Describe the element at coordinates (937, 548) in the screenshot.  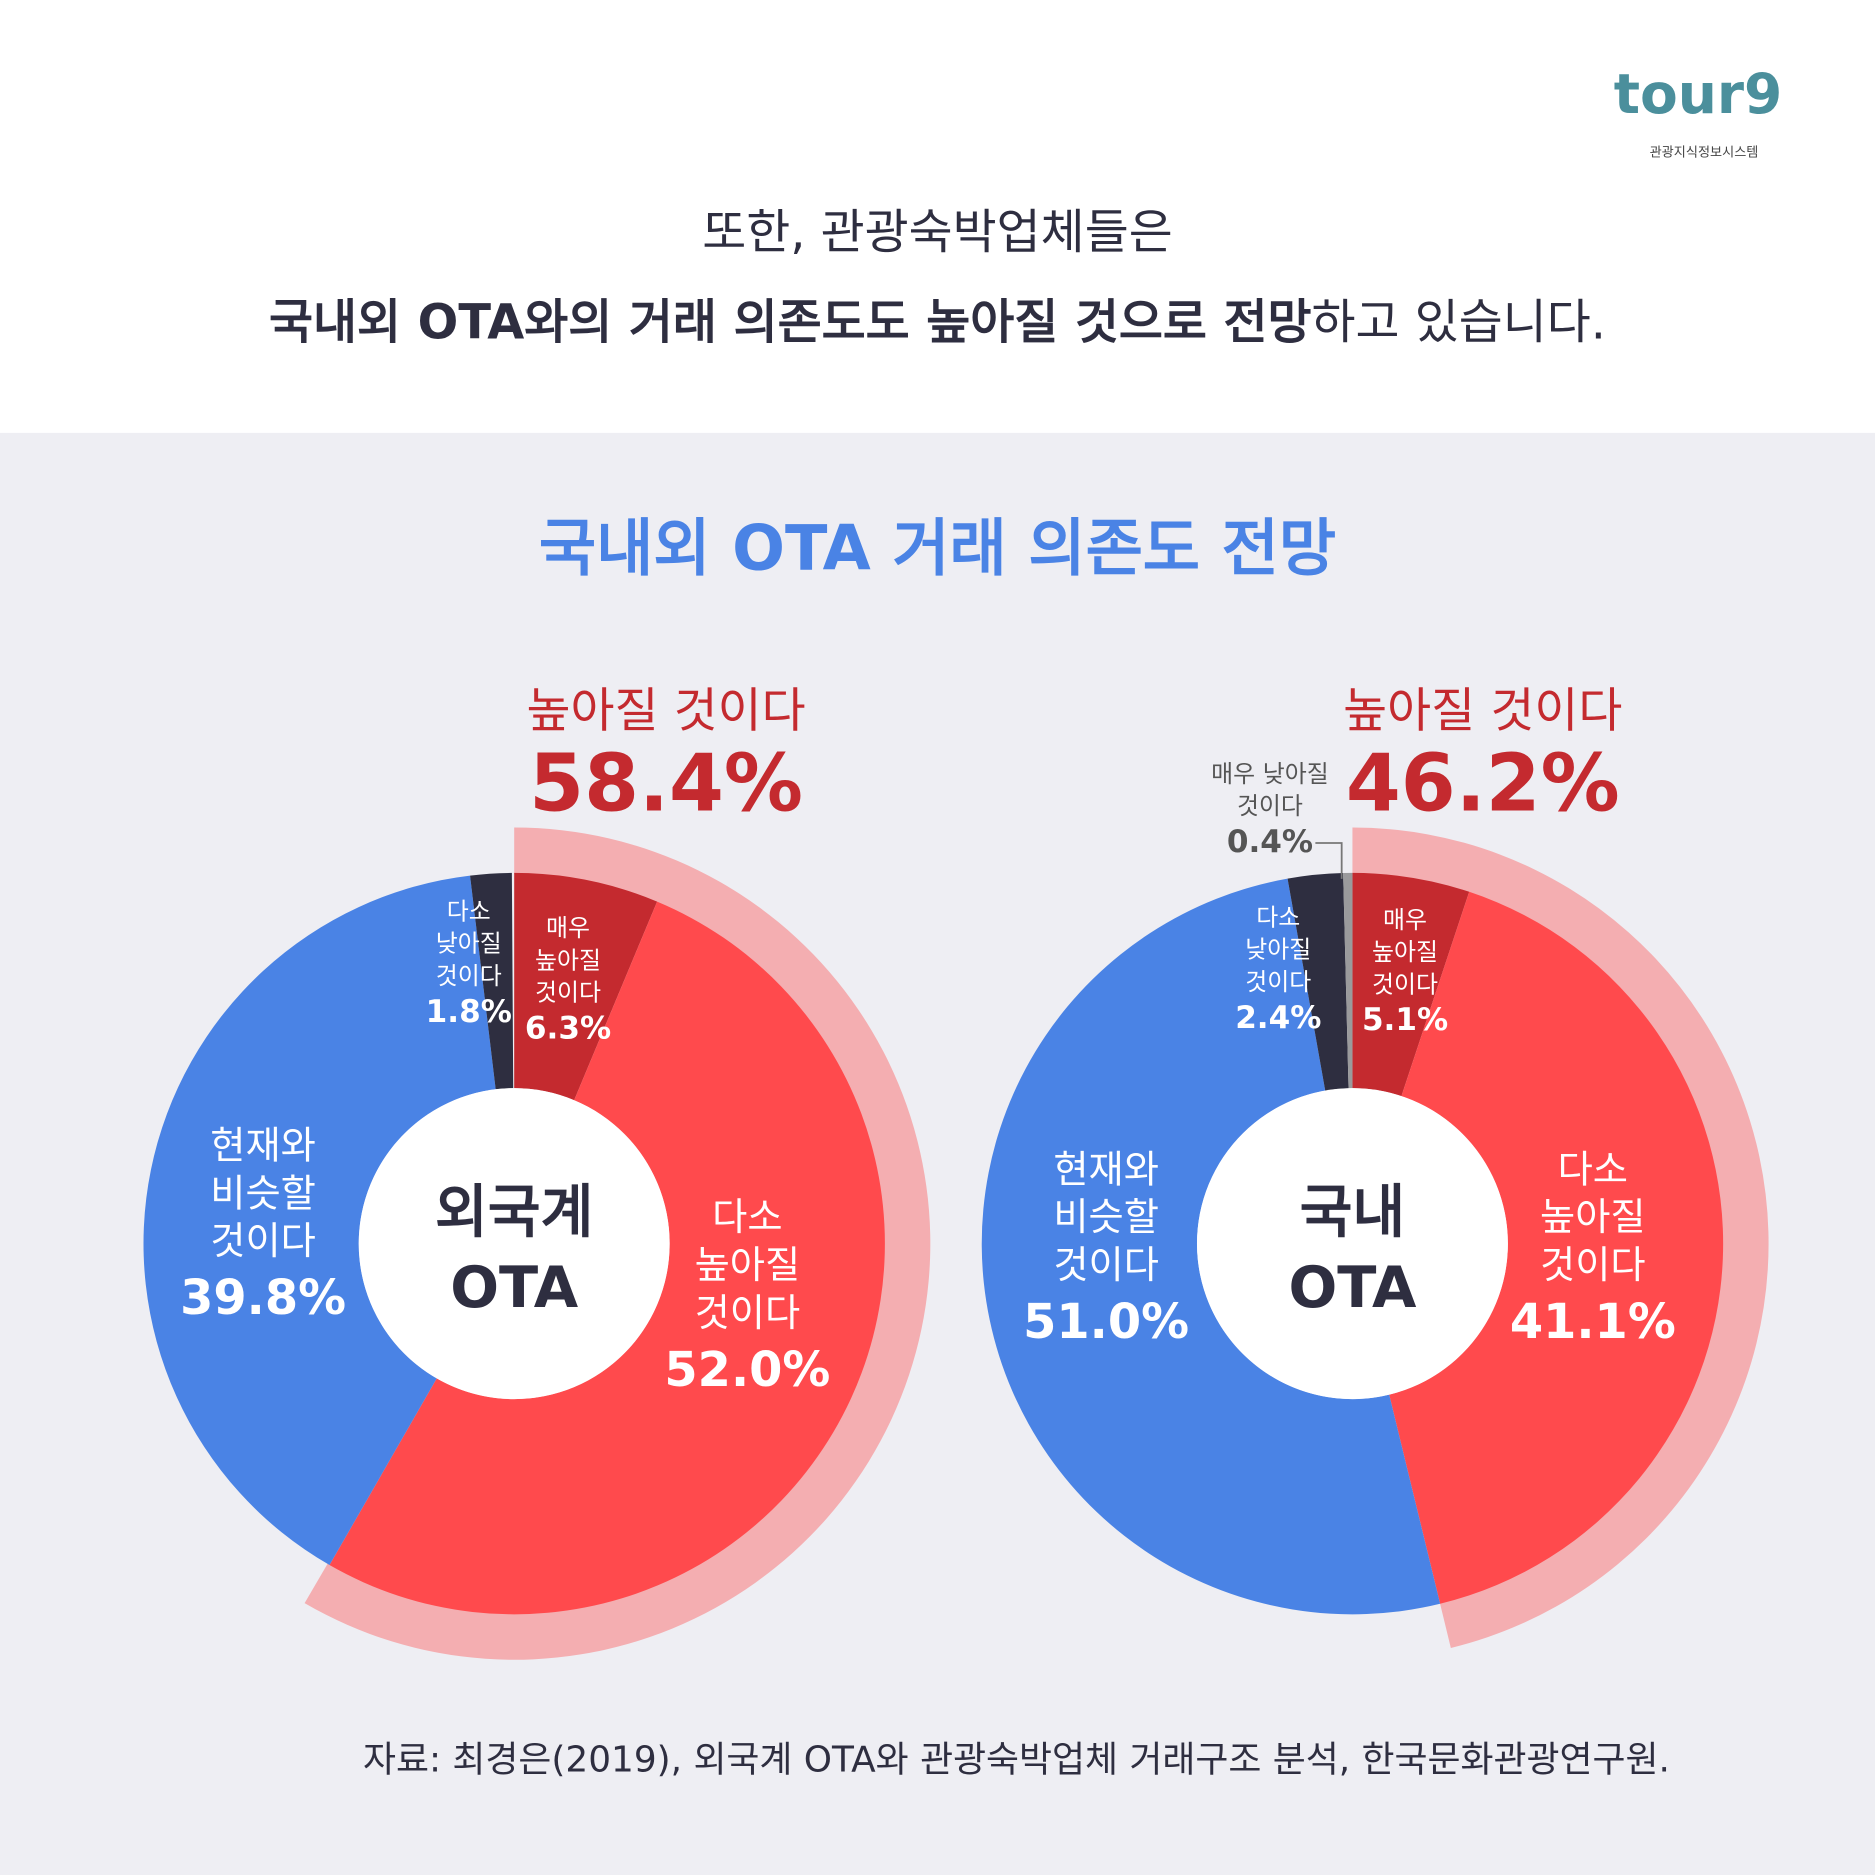
I see `chart-title: 국내외 OTA 거래 의존도 전망` at that location.